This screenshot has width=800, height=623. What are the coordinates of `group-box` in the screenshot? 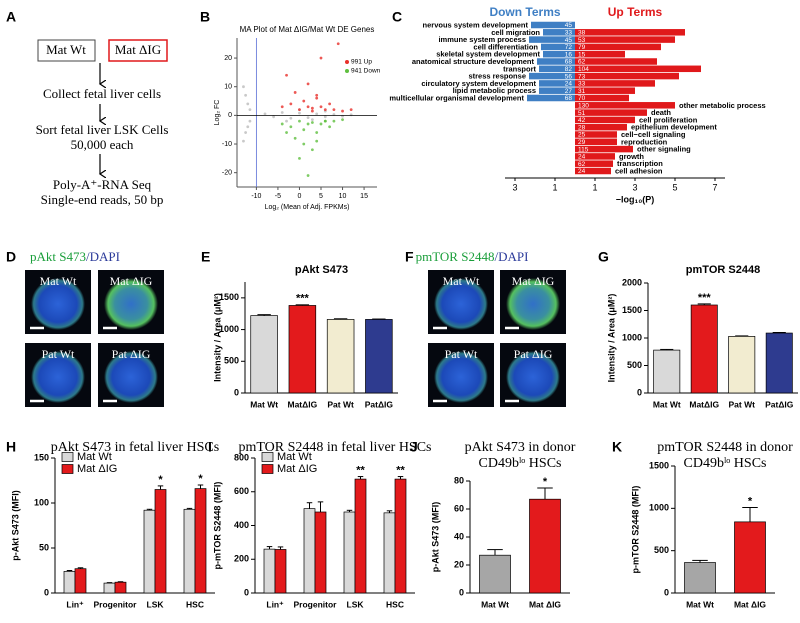 It's located at (138, 50).